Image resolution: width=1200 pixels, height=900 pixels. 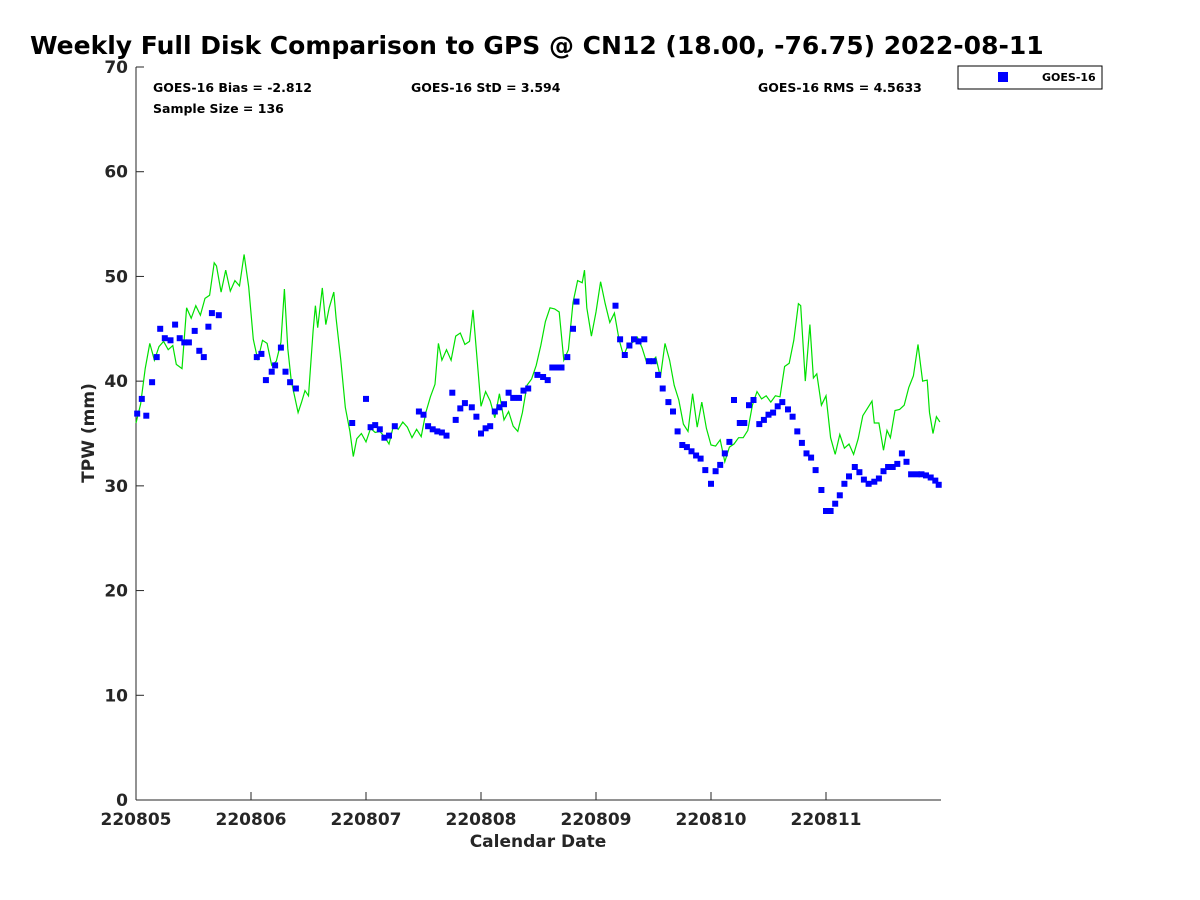 What do you see at coordinates (251, 820) in the screenshot?
I see `x-tick-label: 220806` at bounding box center [251, 820].